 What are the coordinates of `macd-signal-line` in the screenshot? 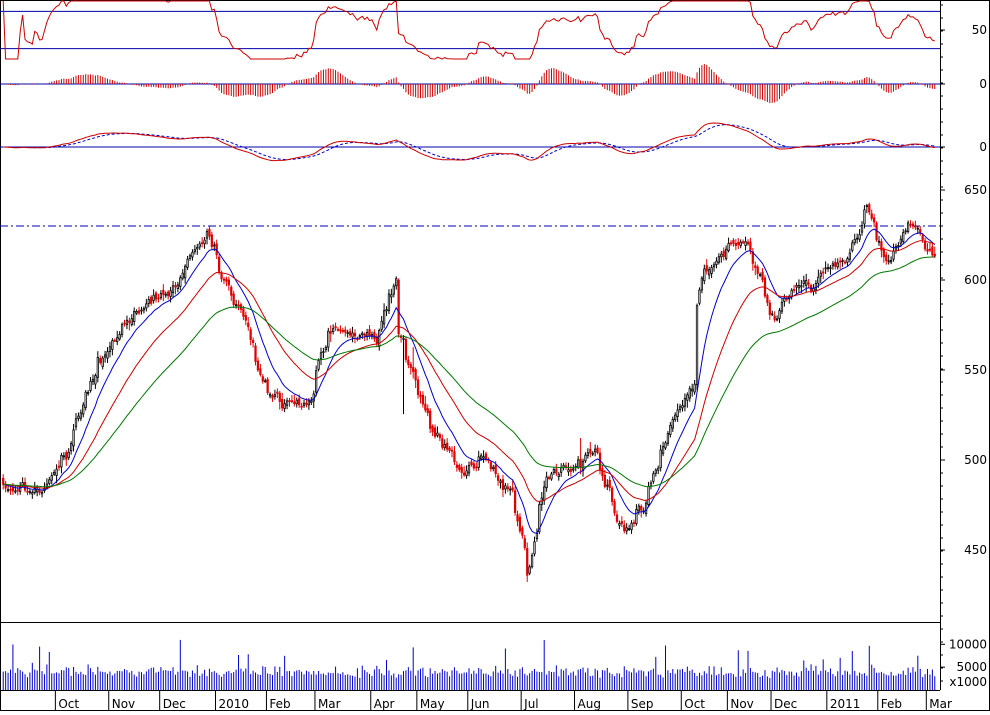 It's located at (469, 142).